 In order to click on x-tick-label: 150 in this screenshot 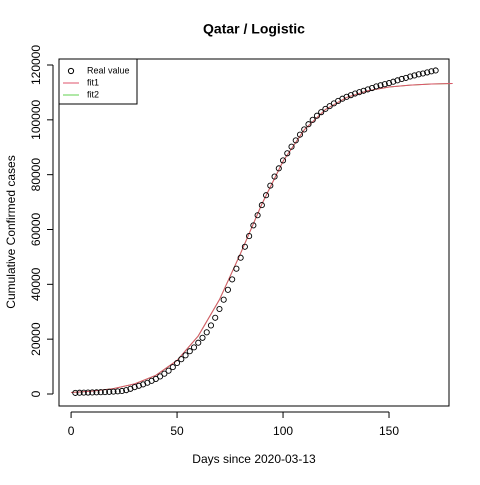, I will do `click(389, 431)`.